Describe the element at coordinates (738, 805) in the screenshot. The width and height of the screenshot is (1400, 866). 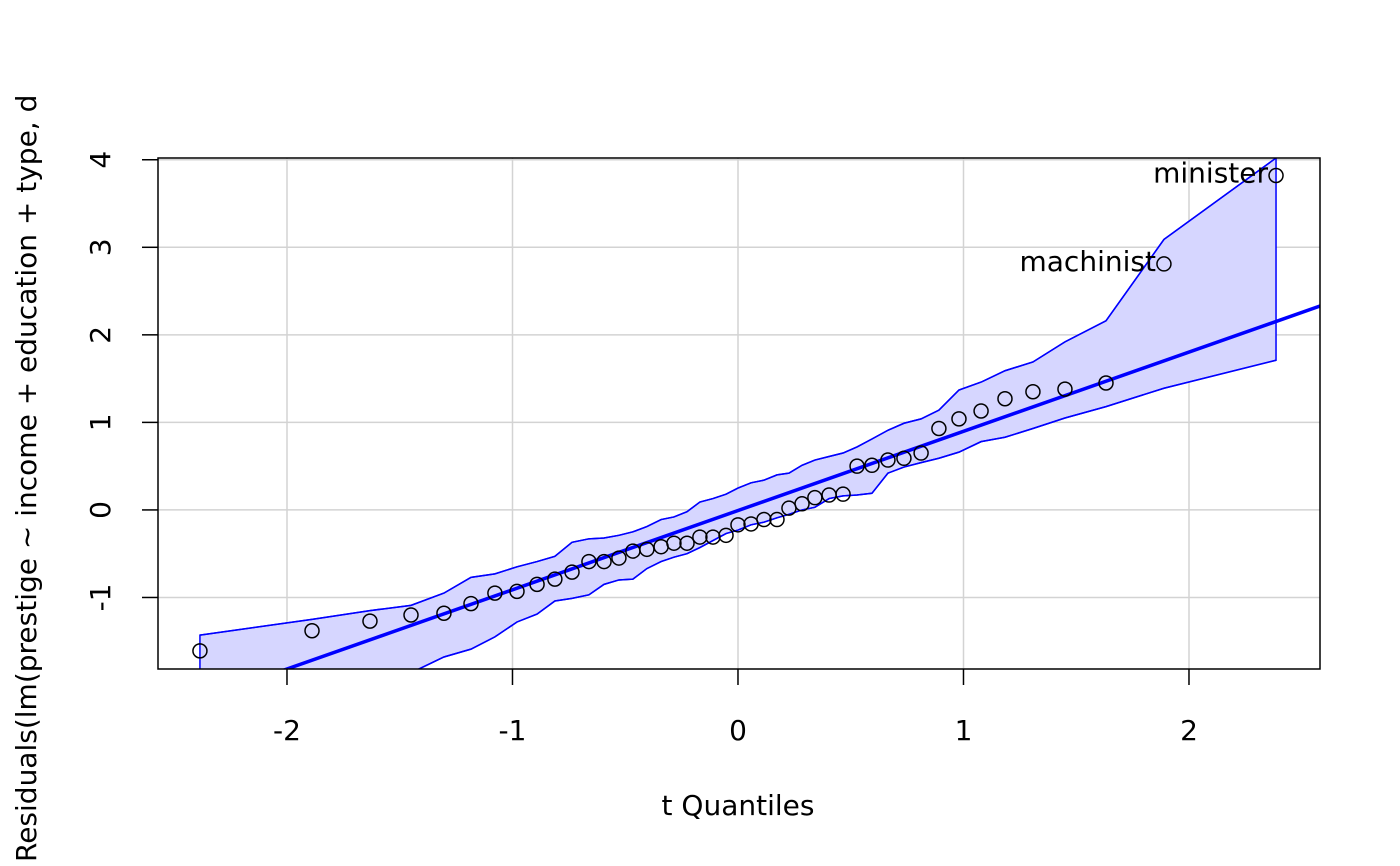
I see `x-axis-label: t Quantiles` at that location.